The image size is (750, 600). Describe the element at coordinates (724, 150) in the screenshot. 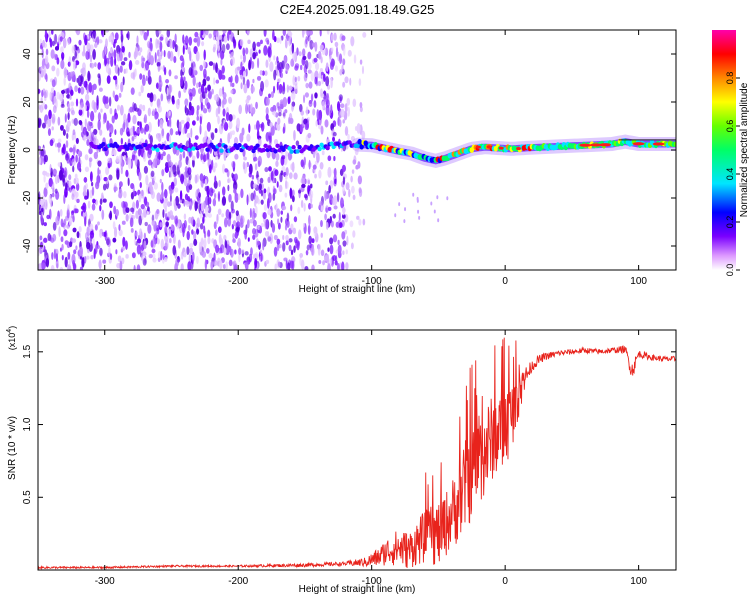

I see `colorbar-gradient` at that location.